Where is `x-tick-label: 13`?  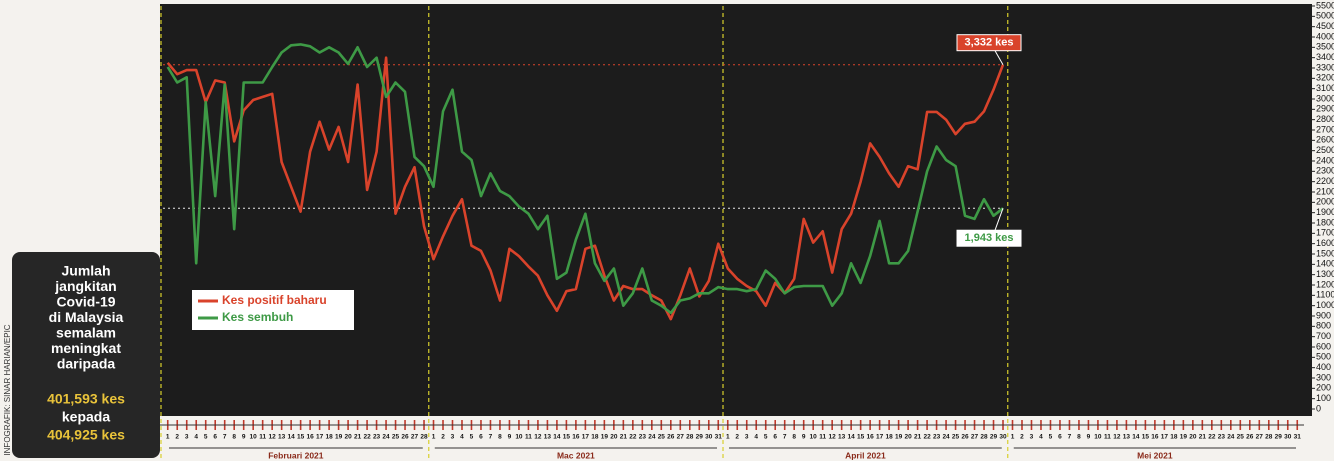
x-tick-label: 13 is located at coordinates (1127, 437).